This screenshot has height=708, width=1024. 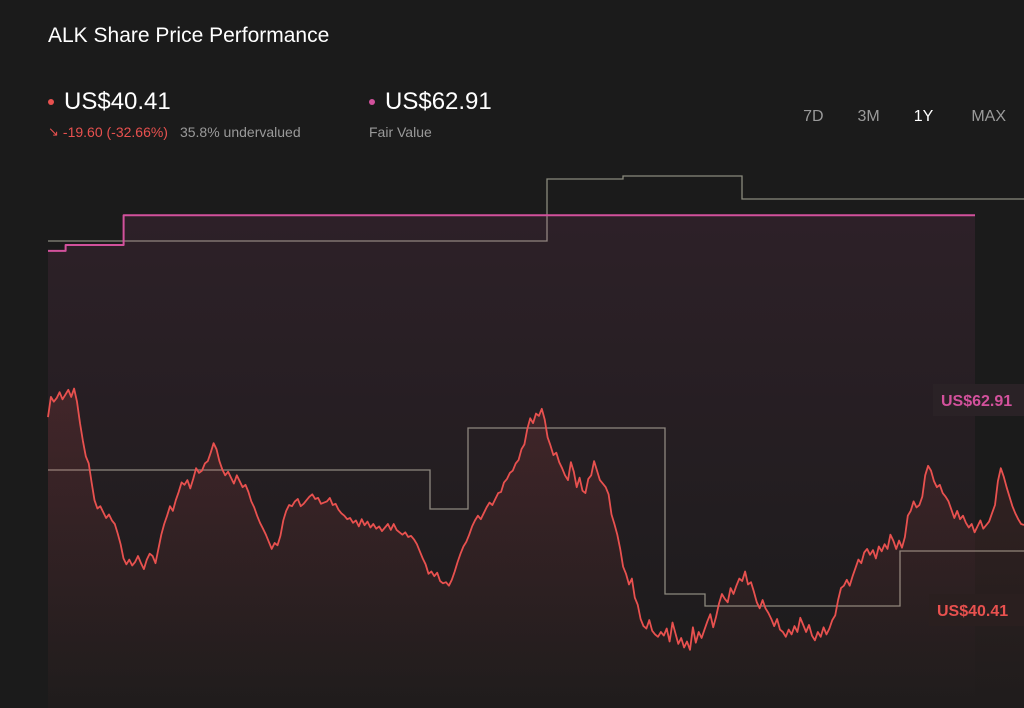 I want to click on share-price-value: US$40.41, so click(x=117, y=101).